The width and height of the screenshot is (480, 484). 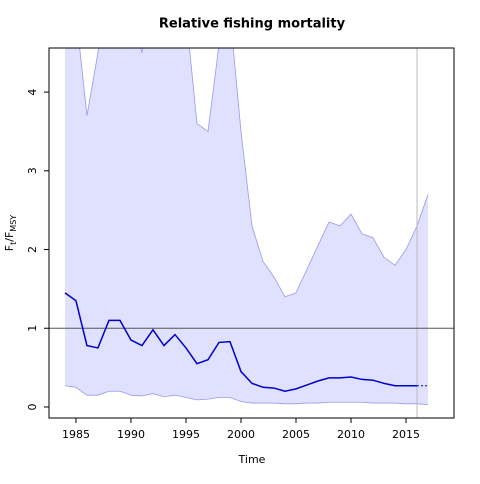 What do you see at coordinates (246, 395) in the screenshot?
I see `band-edge` at bounding box center [246, 395].